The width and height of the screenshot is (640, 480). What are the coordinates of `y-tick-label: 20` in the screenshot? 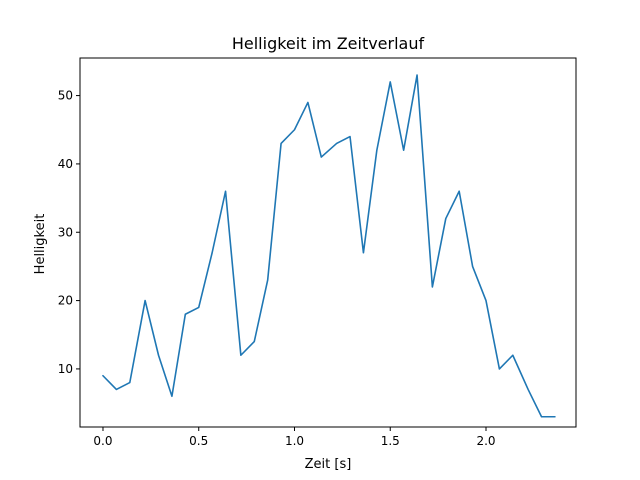 It's located at (65, 301).